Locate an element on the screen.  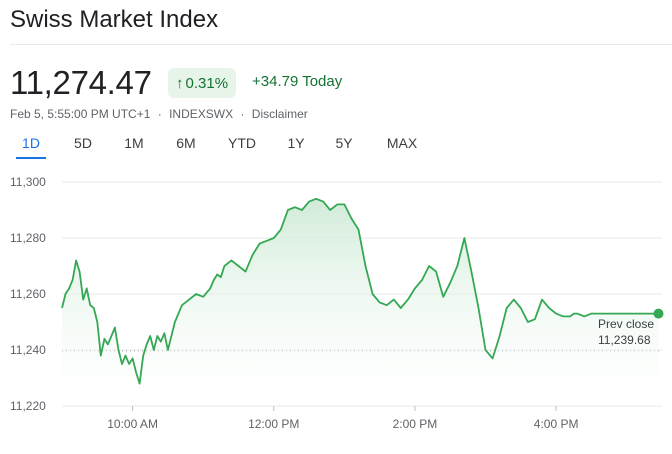
y-tick-label: 11,260 is located at coordinates (28, 294).